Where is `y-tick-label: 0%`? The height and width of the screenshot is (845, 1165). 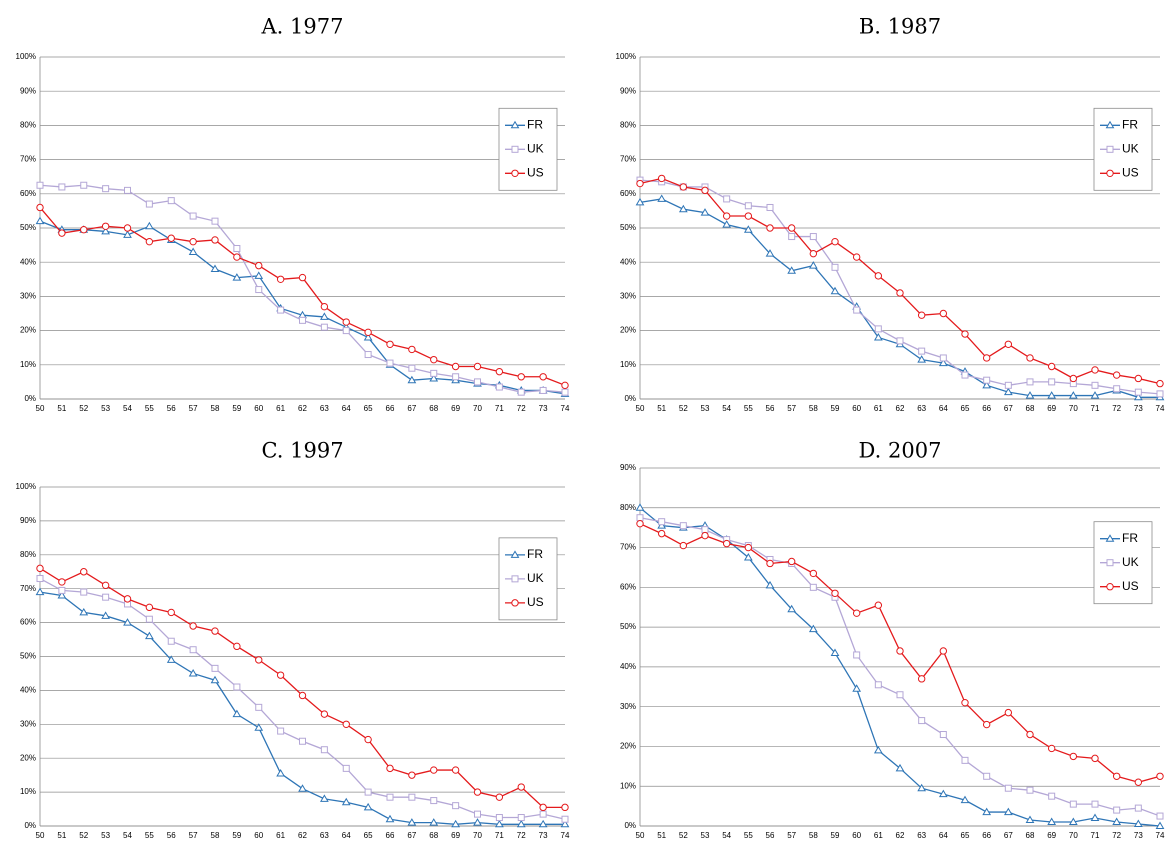 y-tick-label: 0% is located at coordinates (30, 398).